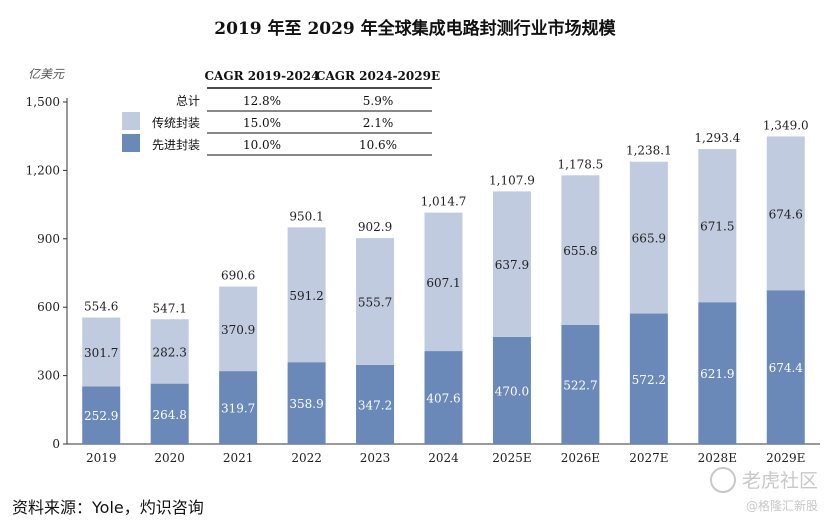  I want to click on data-label-advanced: 319.7, so click(238, 409).